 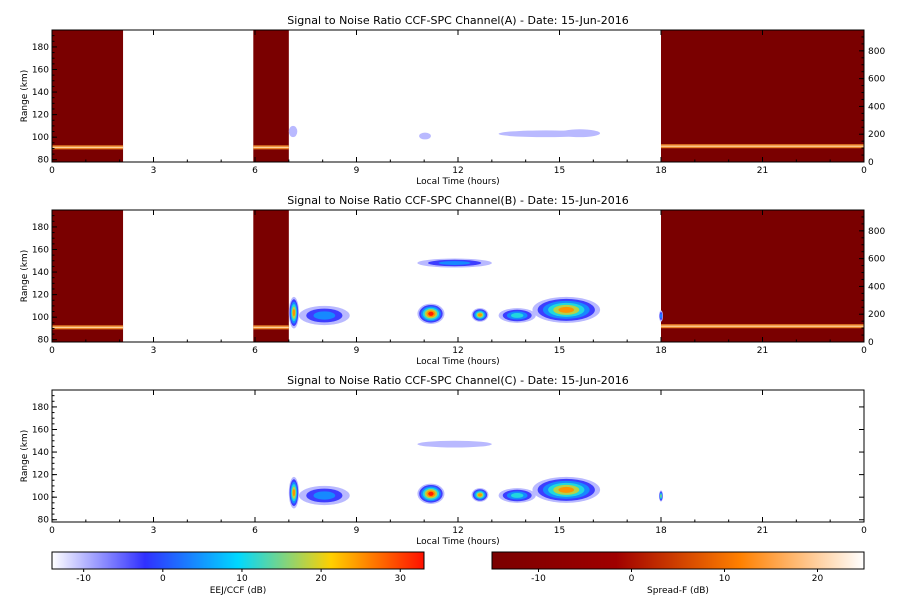 I want to click on colorbar-spread-f: -10 0 10 20 Spread-F (dB), so click(x=678, y=573).